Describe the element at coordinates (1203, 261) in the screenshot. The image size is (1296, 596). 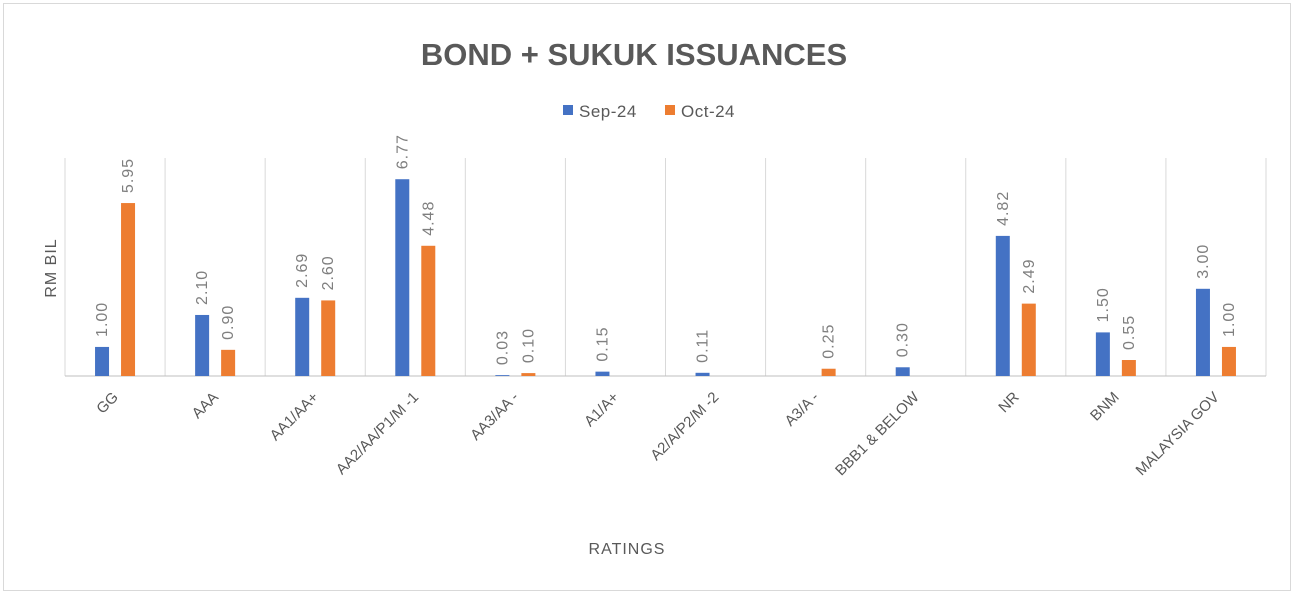
I see `data-label: 3.00` at that location.